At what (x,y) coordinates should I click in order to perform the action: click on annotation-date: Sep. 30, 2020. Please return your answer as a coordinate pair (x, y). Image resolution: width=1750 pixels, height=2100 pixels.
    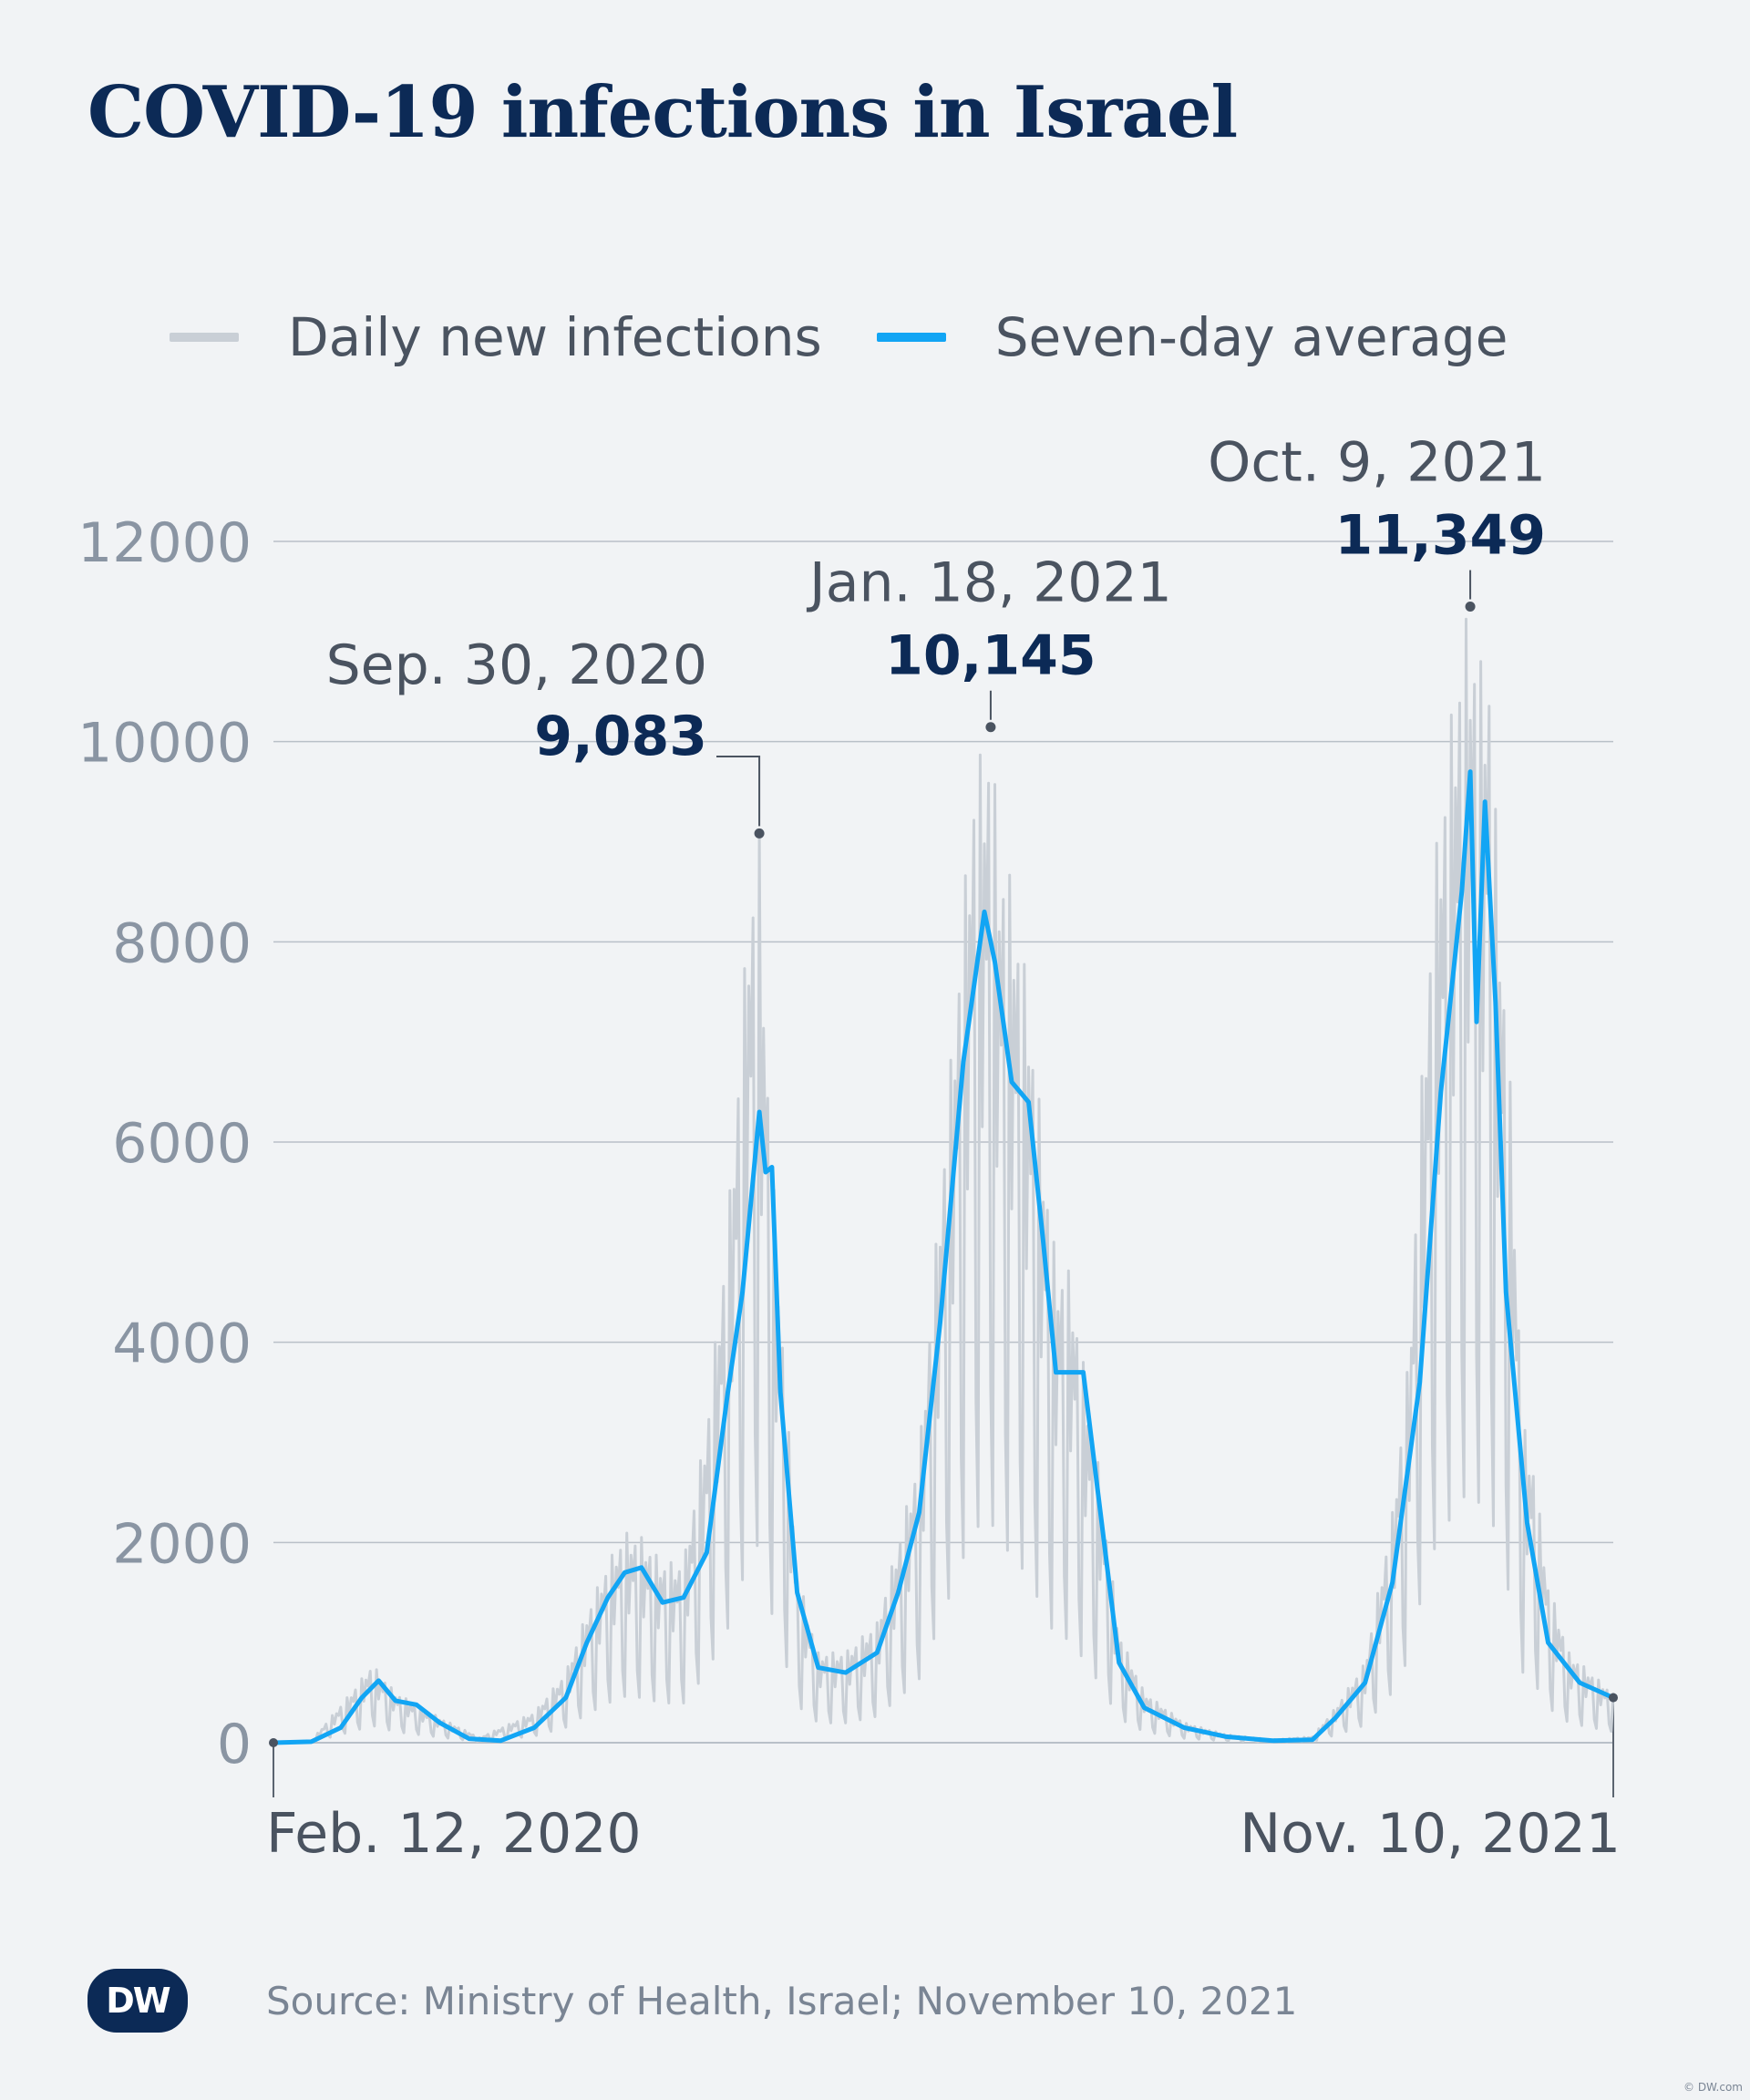
    Looking at the image, I should click on (516, 665).